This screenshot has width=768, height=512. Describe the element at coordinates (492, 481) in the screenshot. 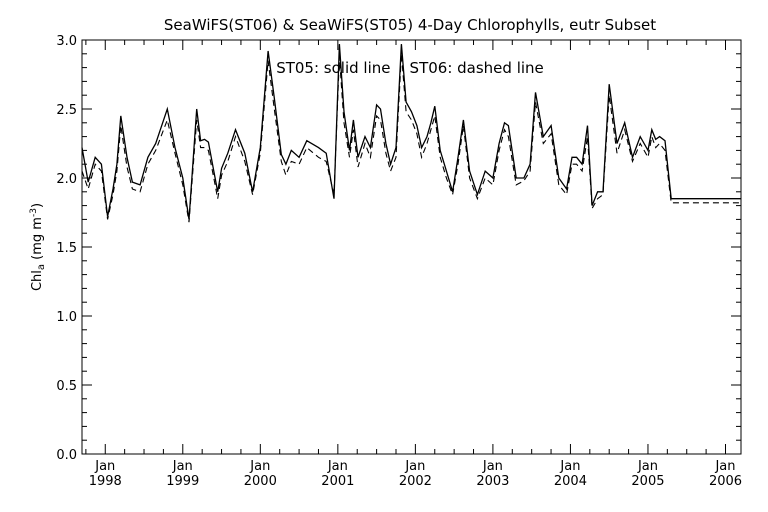

I see `x-tick-year: 2003` at that location.